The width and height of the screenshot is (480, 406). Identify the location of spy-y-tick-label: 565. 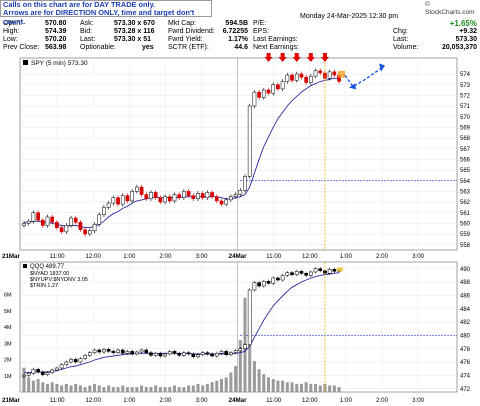
(465, 171).